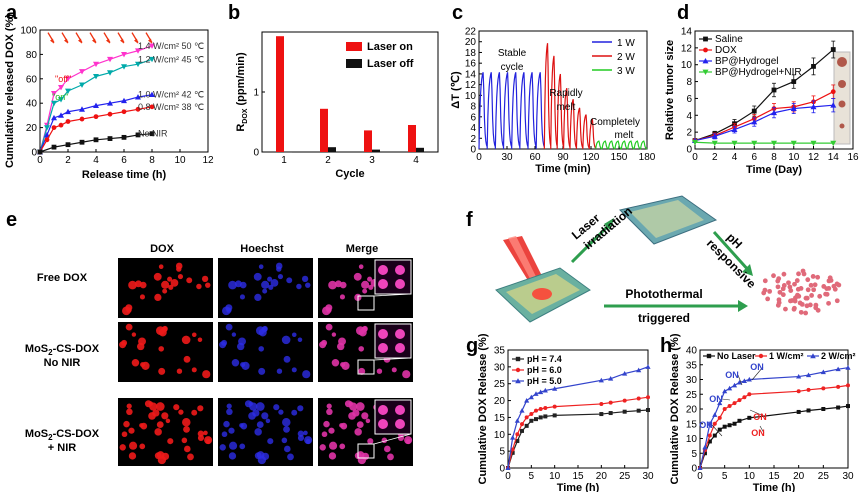  I want to click on x-tick-label: 120, so click(591, 157).